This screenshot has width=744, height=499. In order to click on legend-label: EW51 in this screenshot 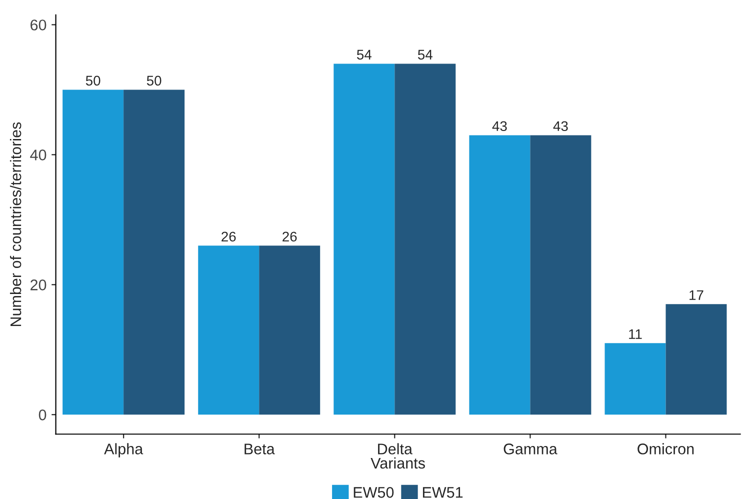, I will do `click(442, 492)`.